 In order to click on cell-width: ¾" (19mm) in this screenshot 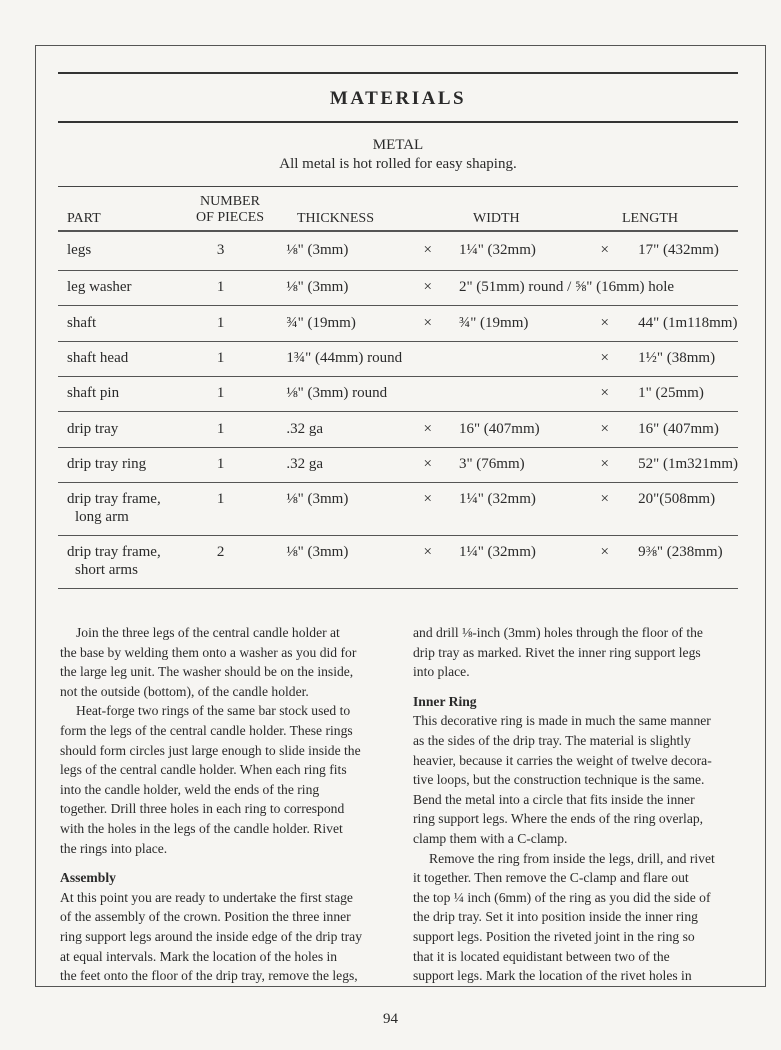, I will do `click(516, 323)`.